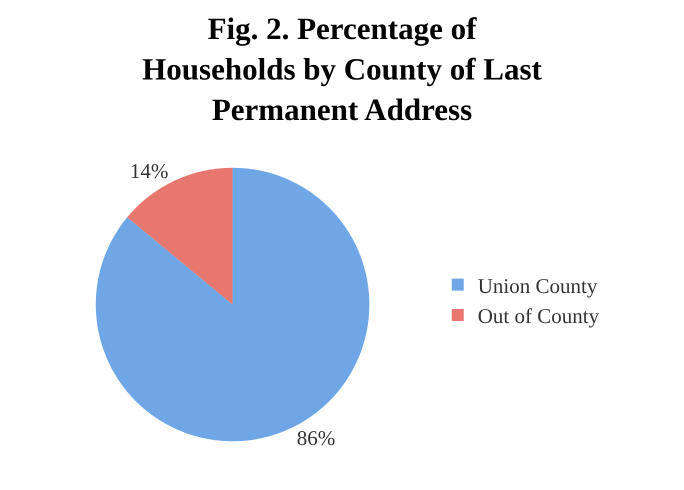 This screenshot has height=490, width=684. What do you see at coordinates (316, 438) in the screenshot?
I see `data-label: 86%` at bounding box center [316, 438].